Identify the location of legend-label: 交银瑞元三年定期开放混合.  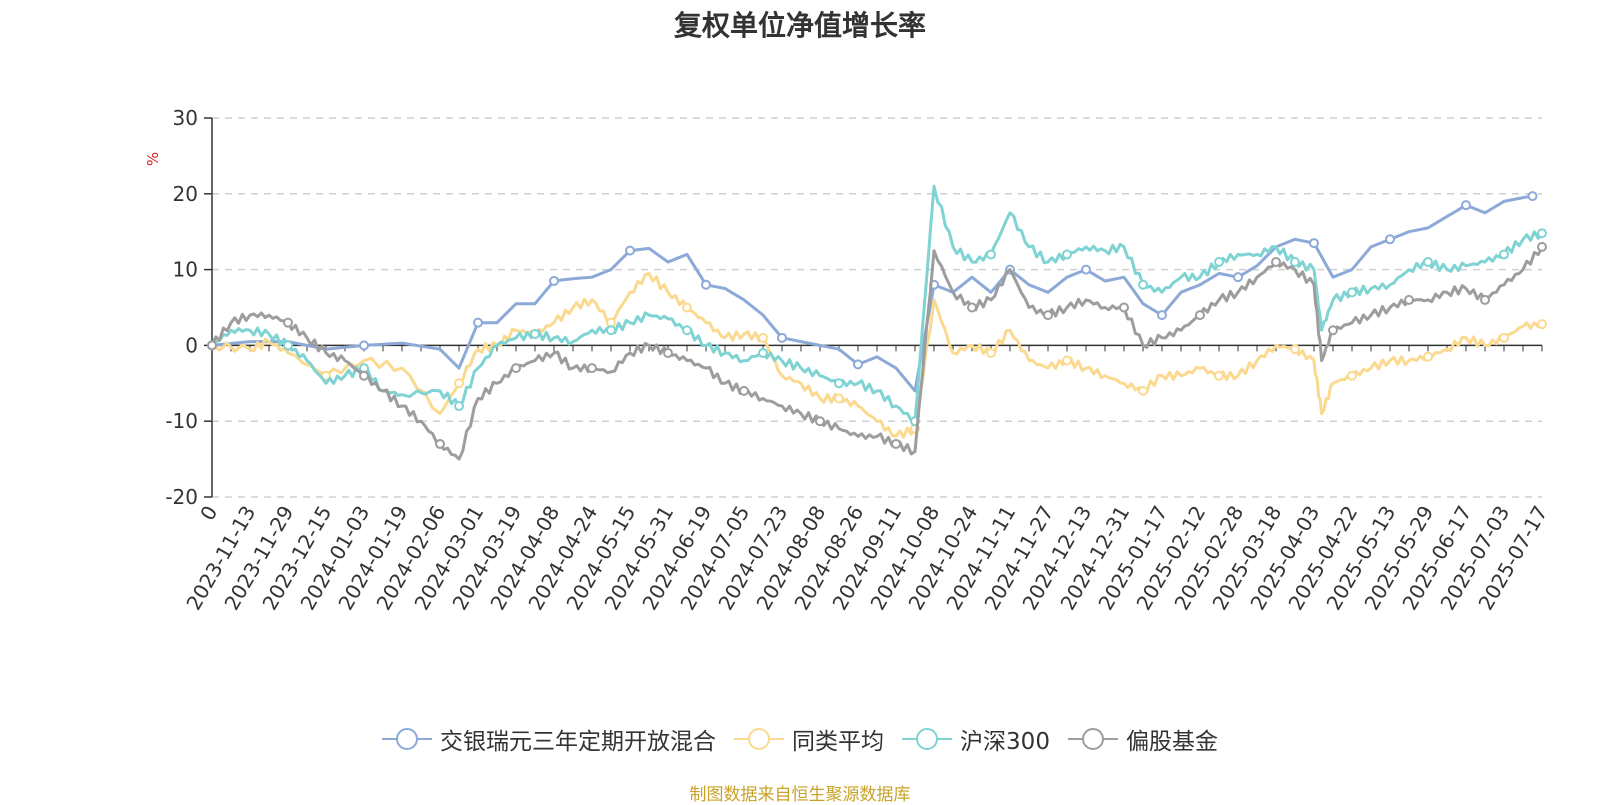
(578, 742).